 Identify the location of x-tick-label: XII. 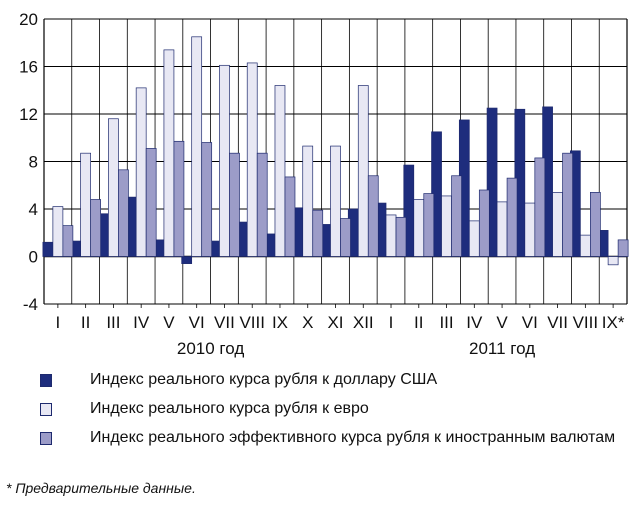
(363, 322).